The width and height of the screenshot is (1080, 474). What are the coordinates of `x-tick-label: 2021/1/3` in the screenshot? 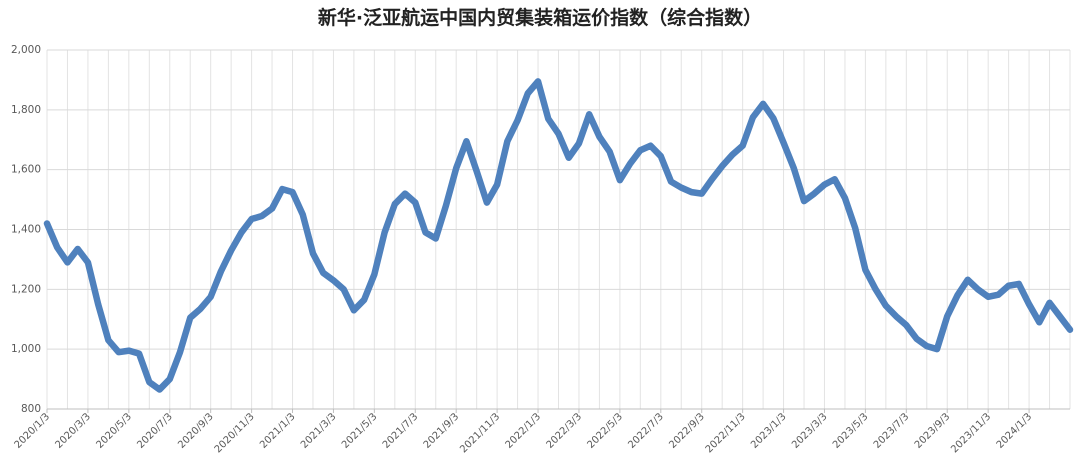 It's located at (278, 431).